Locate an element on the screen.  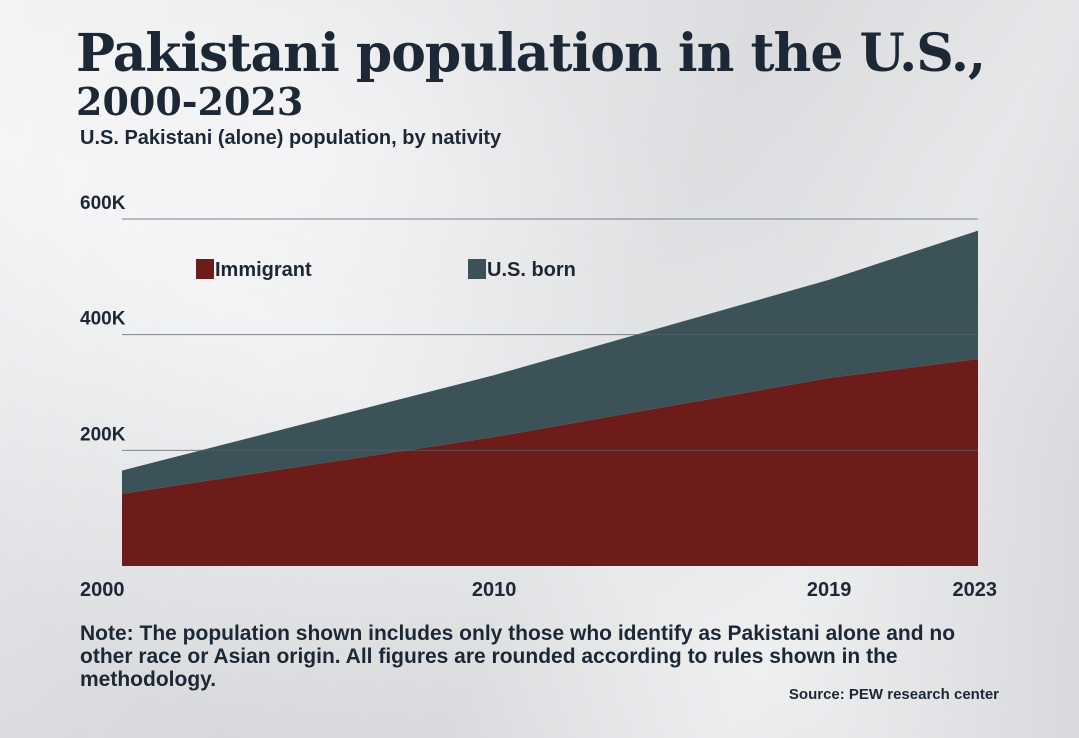
legend-label: U.S. born is located at coordinates (531, 270).